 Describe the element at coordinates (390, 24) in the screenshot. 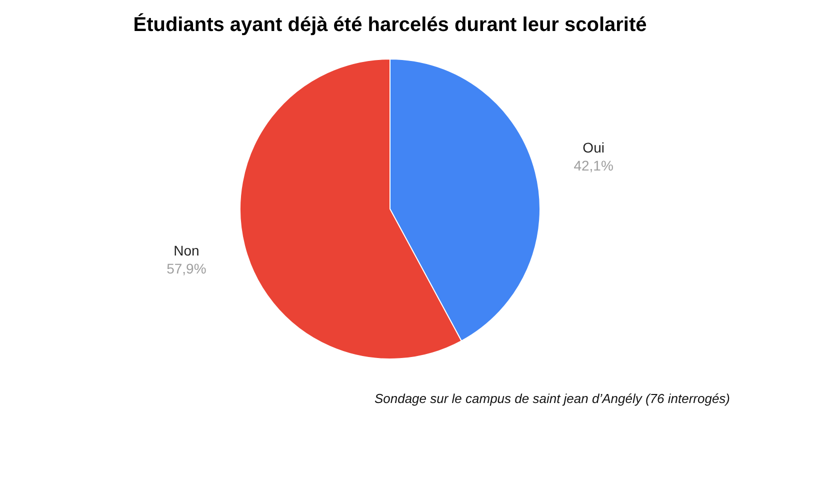

I see `chart-title: Étudiants ayant déjà été harcelés durant leur scolarité` at that location.